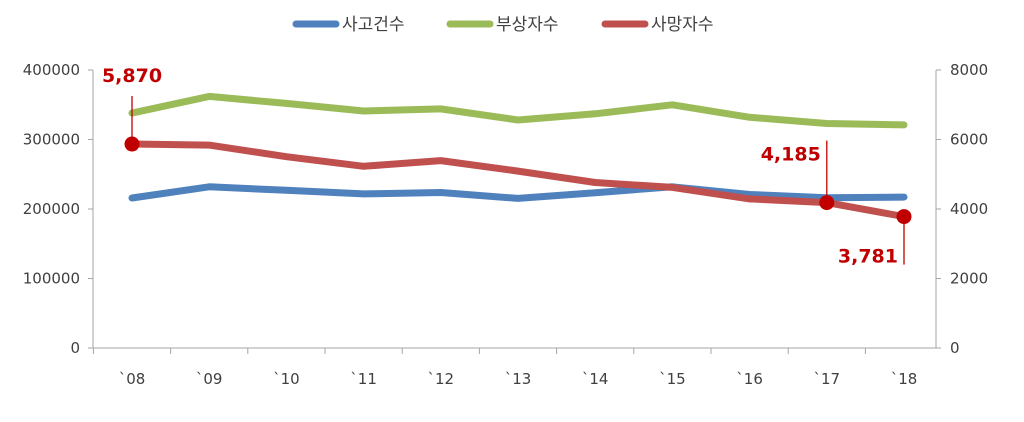 The height and width of the screenshot is (422, 1024). I want to click on series-line-사고건수, so click(518, 192).